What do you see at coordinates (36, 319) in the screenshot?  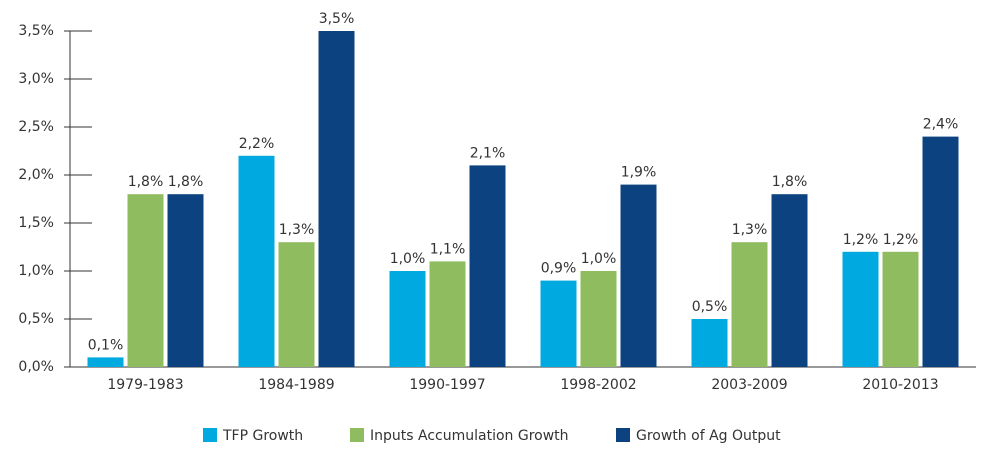 I see `y-tick-label: 0,5%` at bounding box center [36, 319].